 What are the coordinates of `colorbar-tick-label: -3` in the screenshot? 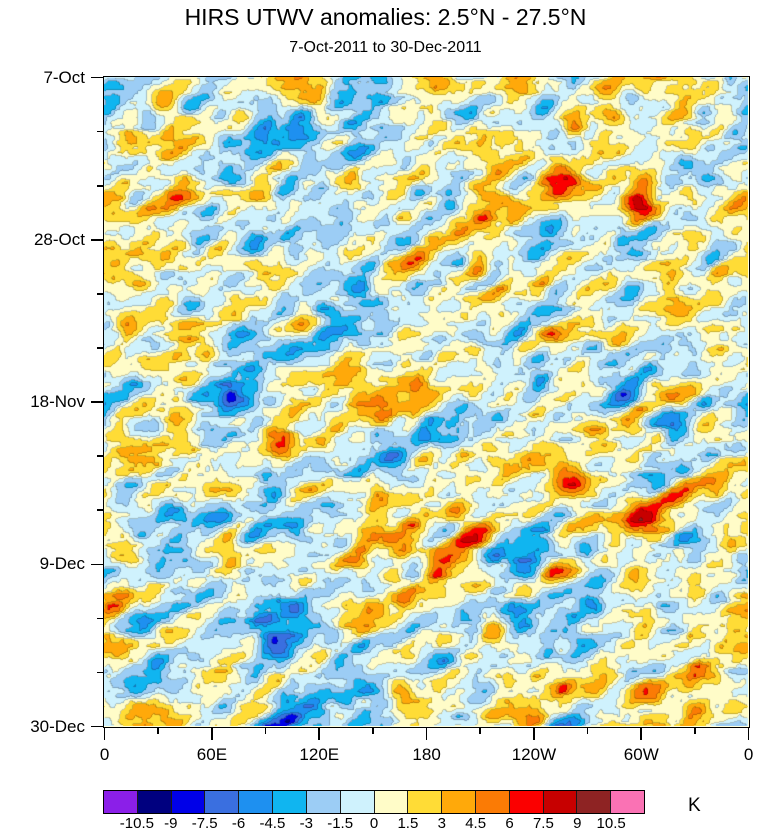 It's located at (306, 823).